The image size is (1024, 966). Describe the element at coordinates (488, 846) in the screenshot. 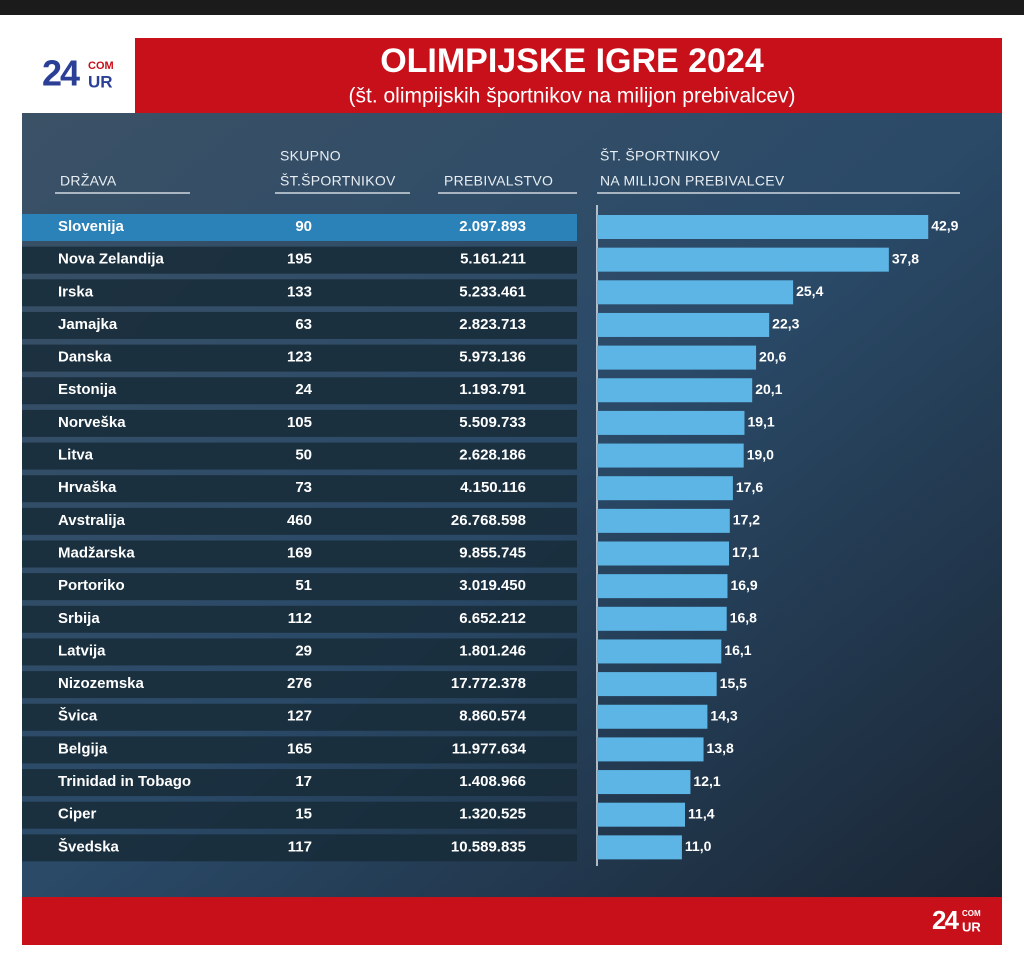

I see `population: 10.589.835` at that location.